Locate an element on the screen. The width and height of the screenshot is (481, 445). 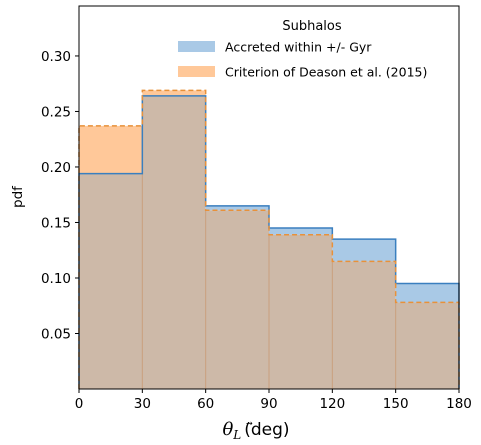
y-tick-label: 0.30 is located at coordinates (56, 57).